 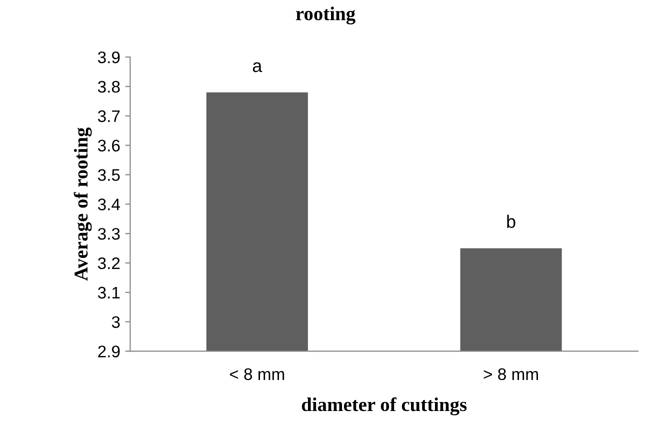 What do you see at coordinates (326, 15) in the screenshot?
I see `chart-title: rooting` at bounding box center [326, 15].